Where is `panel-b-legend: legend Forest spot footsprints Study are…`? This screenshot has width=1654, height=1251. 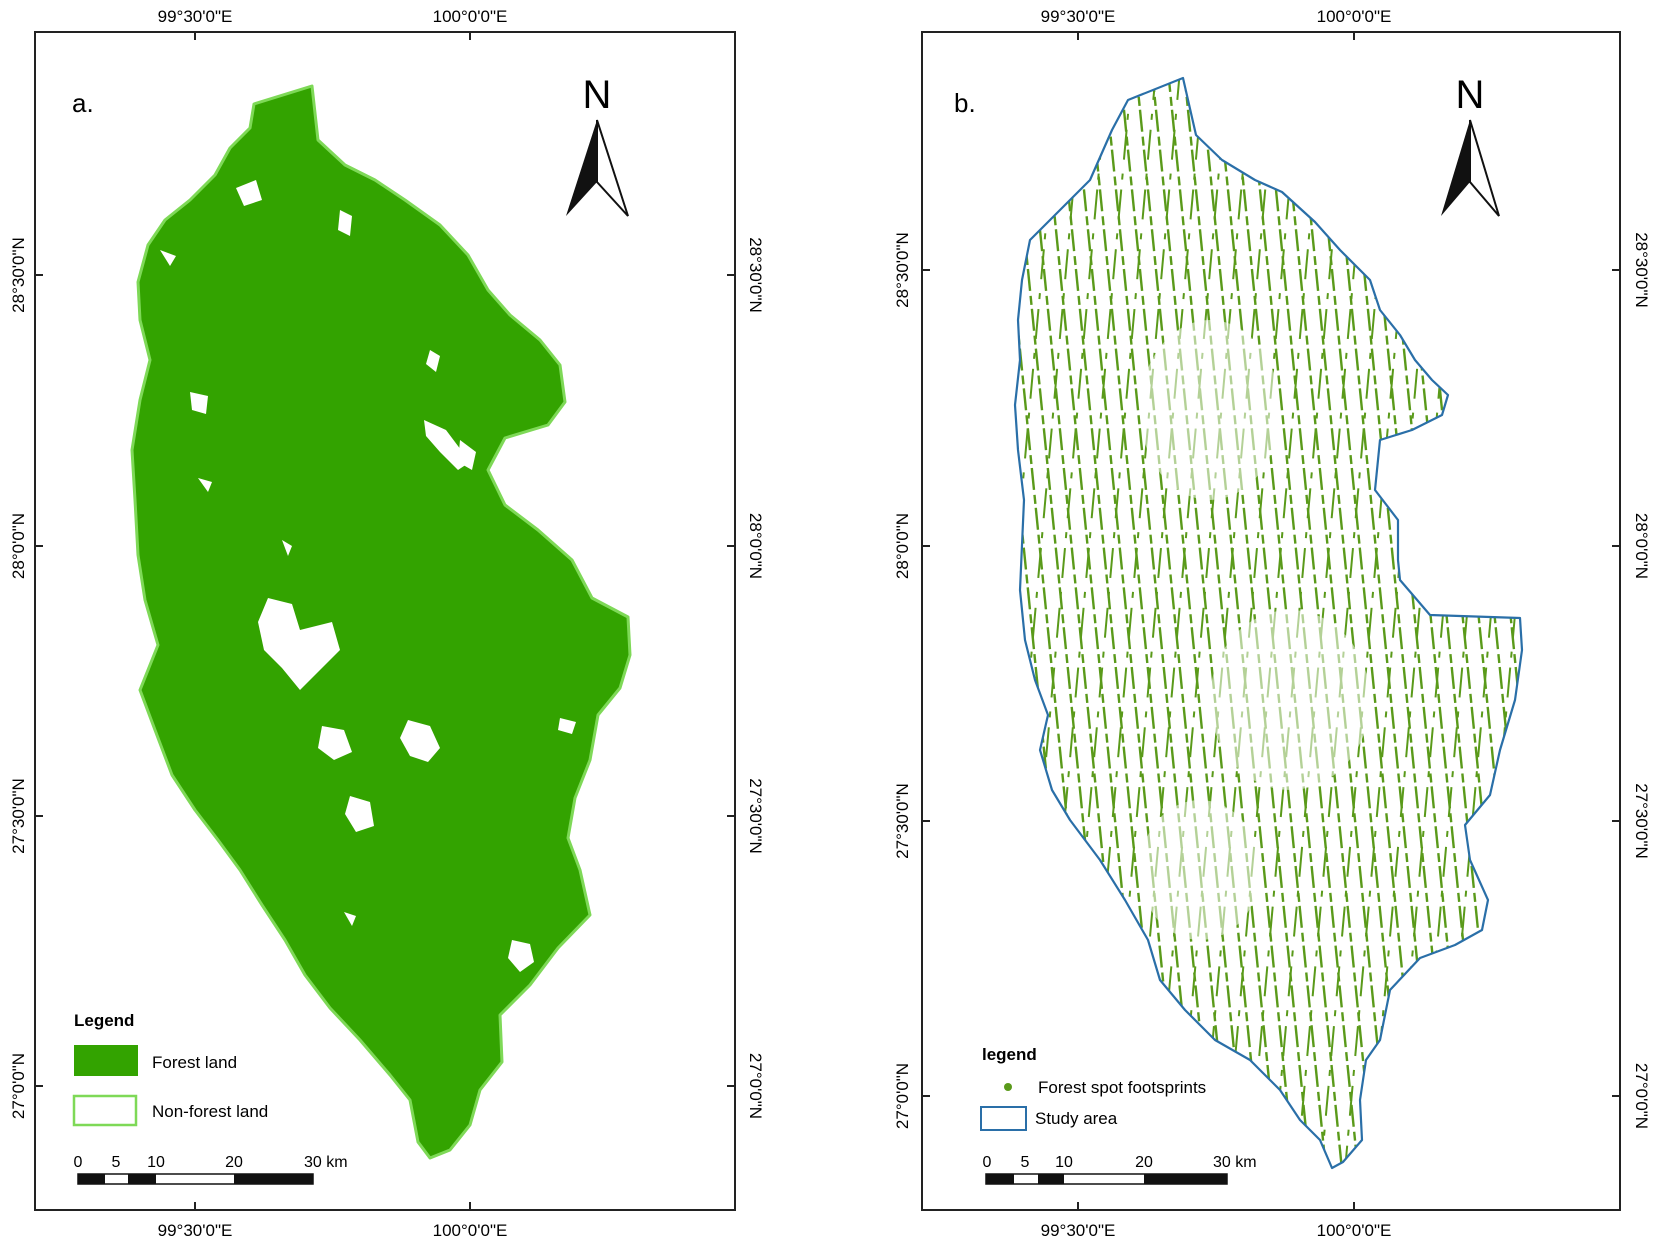
panel-b-legend: legend Forest spot footsprints Study are… is located at coordinates (1093, 1088).